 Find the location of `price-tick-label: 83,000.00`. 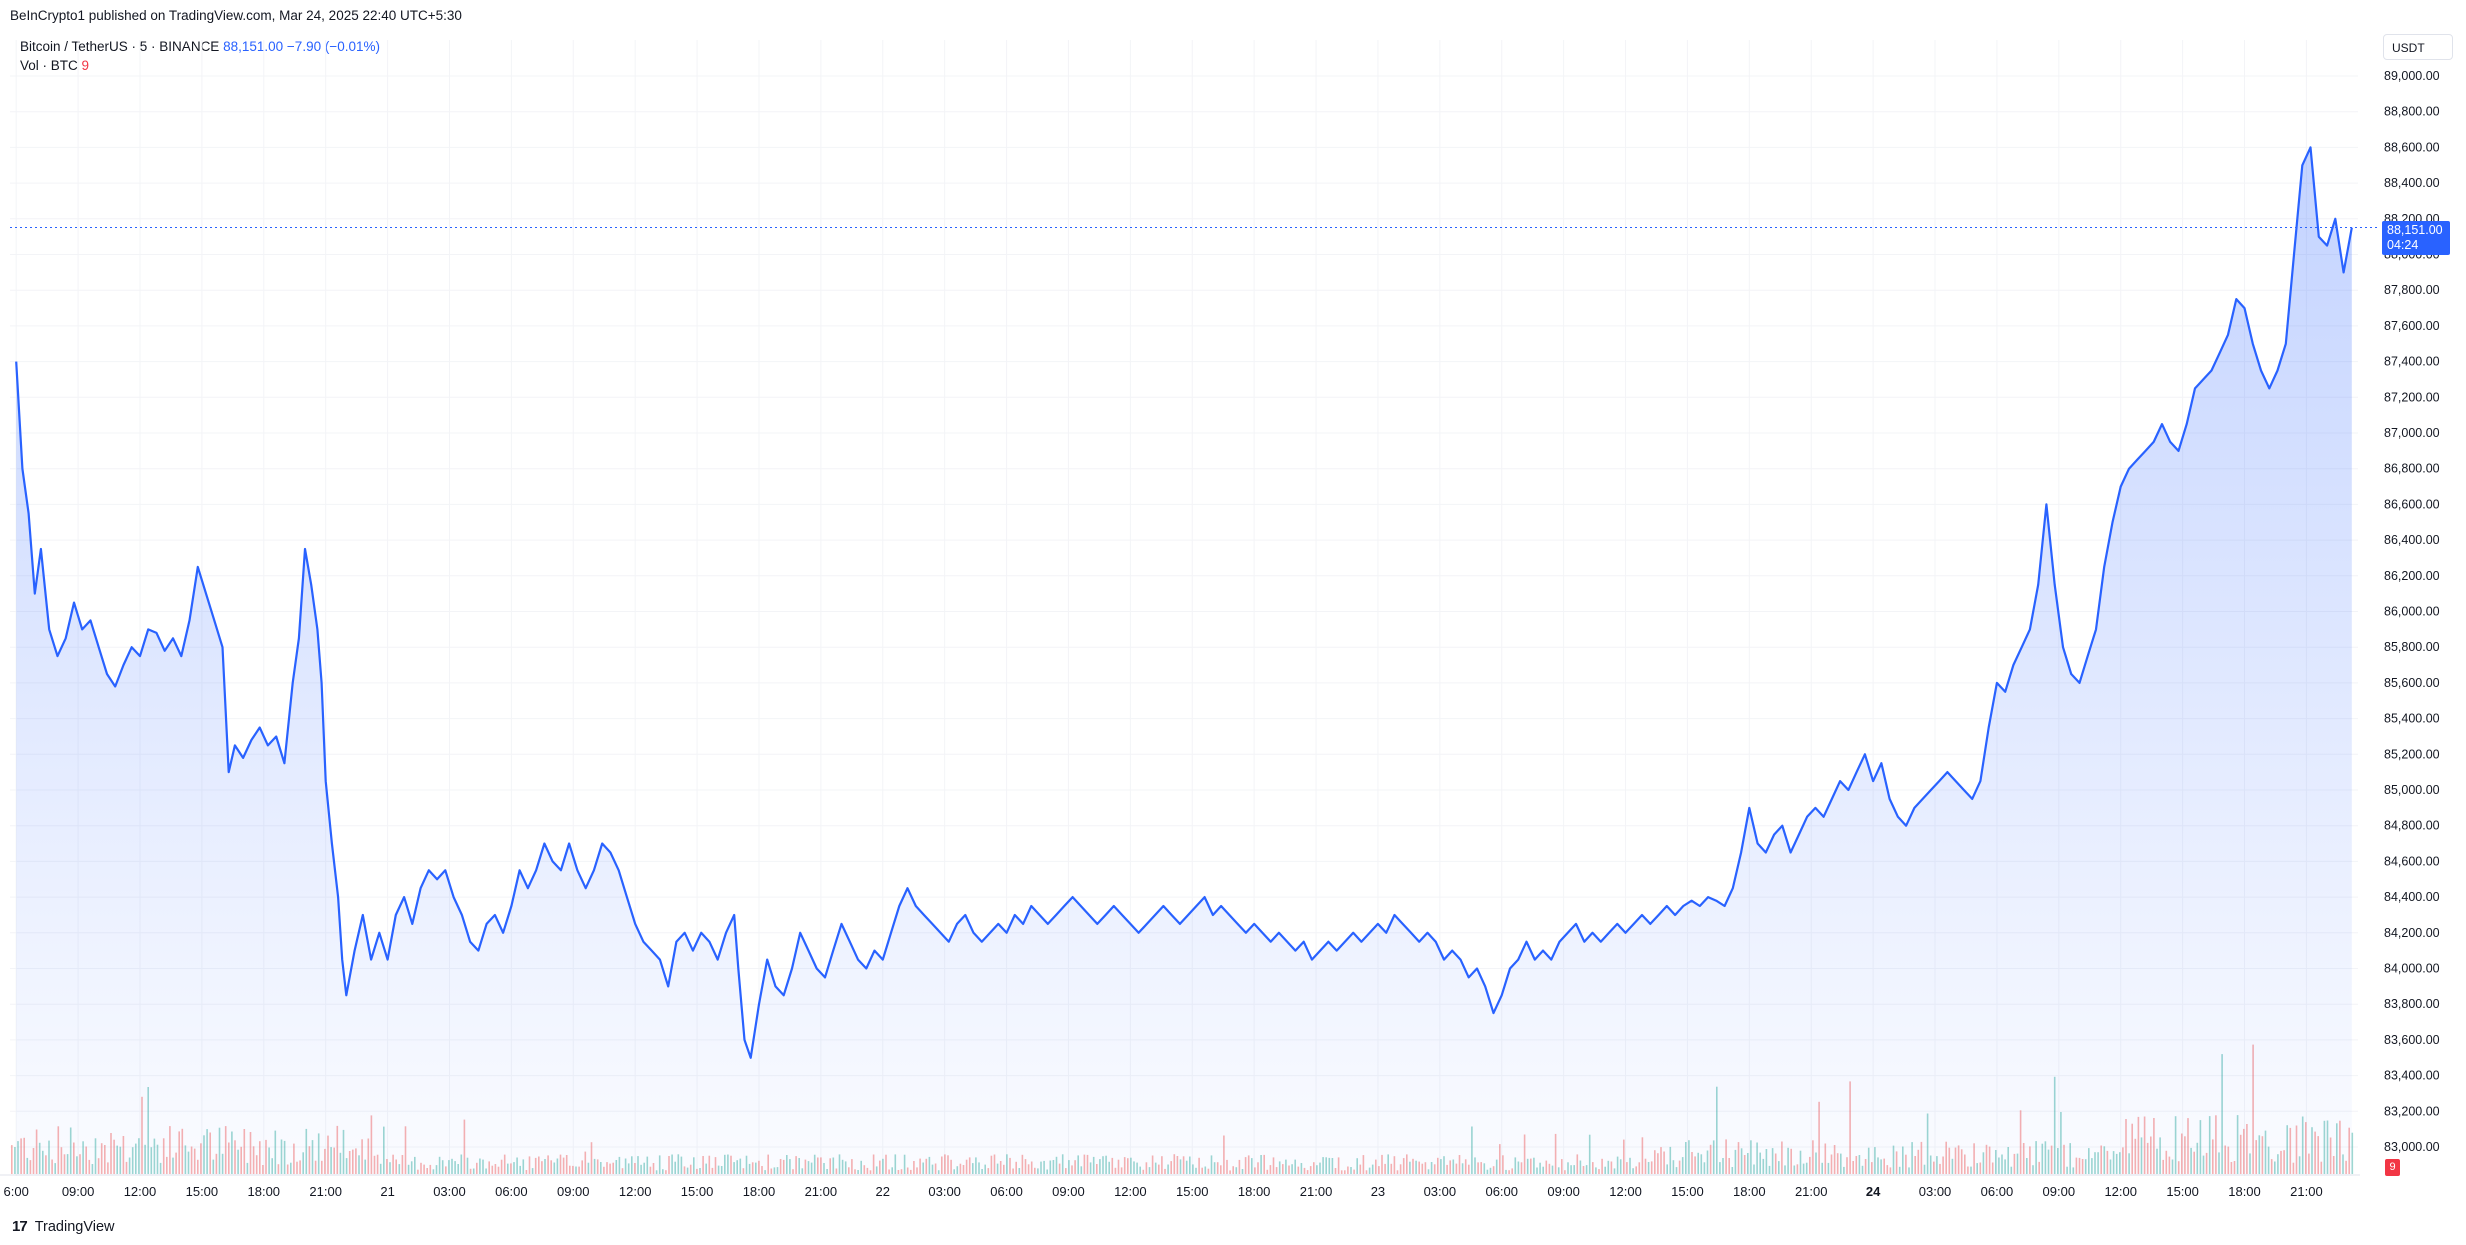

price-tick-label: 83,000.00 is located at coordinates (2412, 1147).